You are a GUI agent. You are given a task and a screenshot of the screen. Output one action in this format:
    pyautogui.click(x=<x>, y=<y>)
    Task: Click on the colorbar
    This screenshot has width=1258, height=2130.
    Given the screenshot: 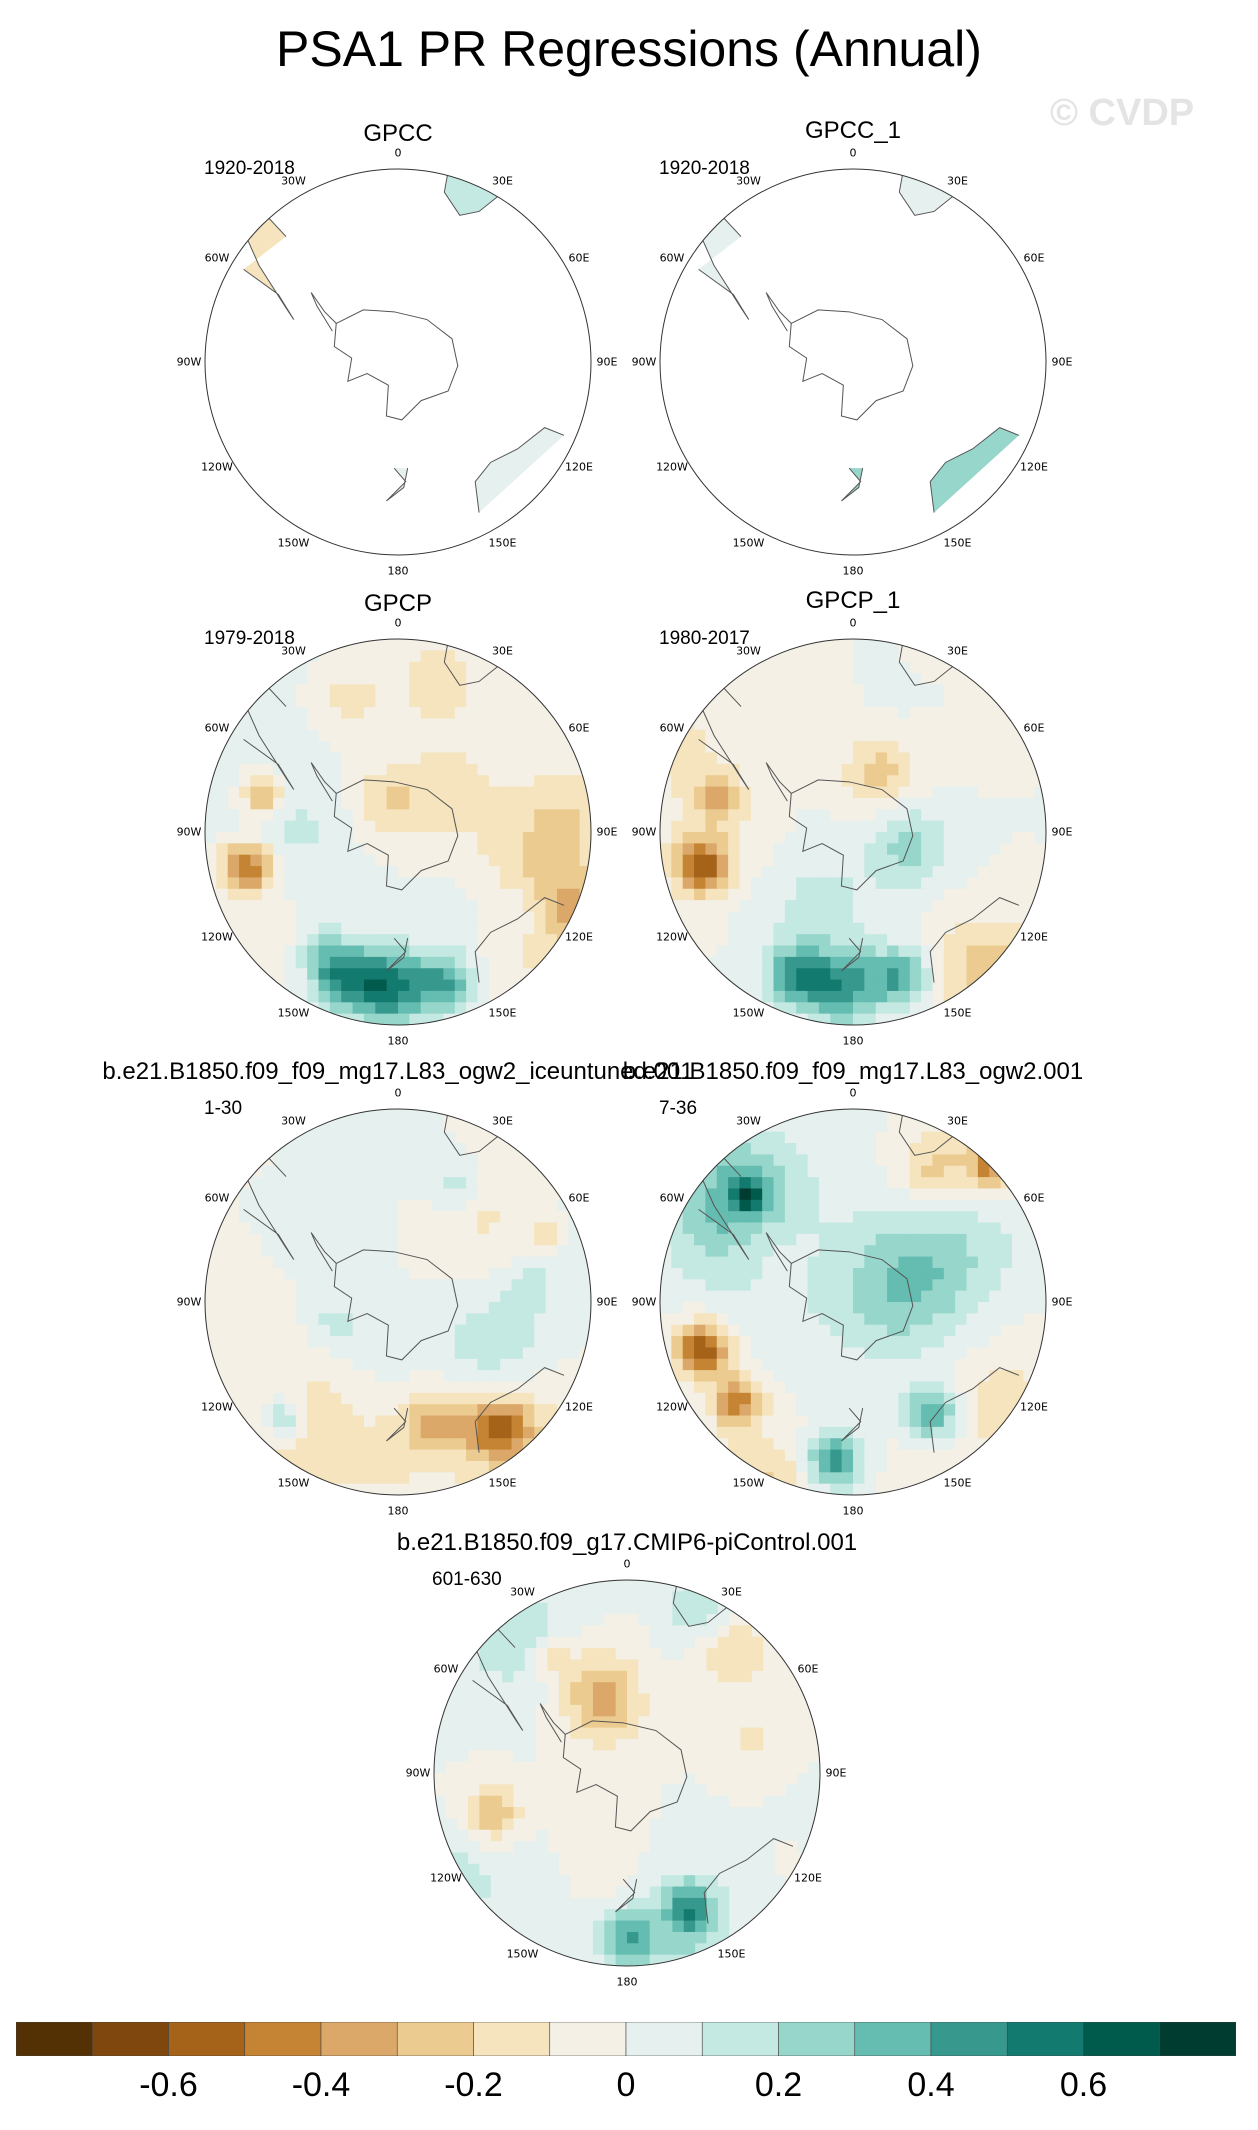 What is the action you would take?
    pyautogui.click(x=626, y=2039)
    